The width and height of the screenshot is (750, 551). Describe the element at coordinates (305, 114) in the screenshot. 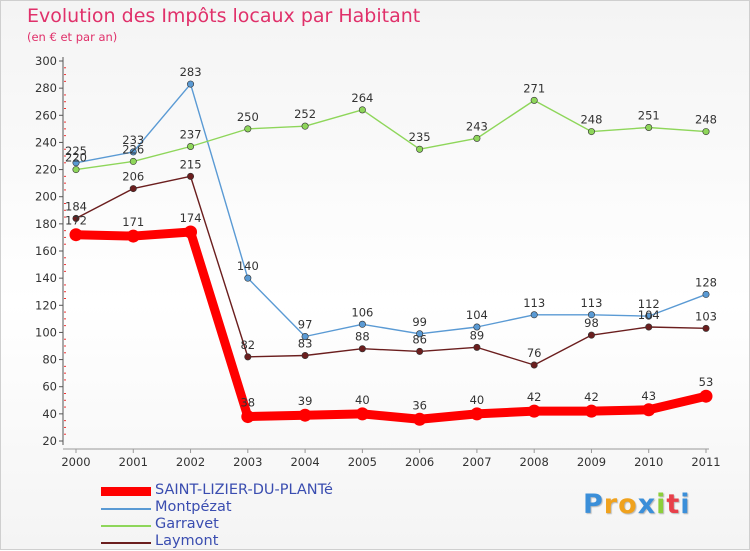

I see `data-label-garravet: 252` at that location.